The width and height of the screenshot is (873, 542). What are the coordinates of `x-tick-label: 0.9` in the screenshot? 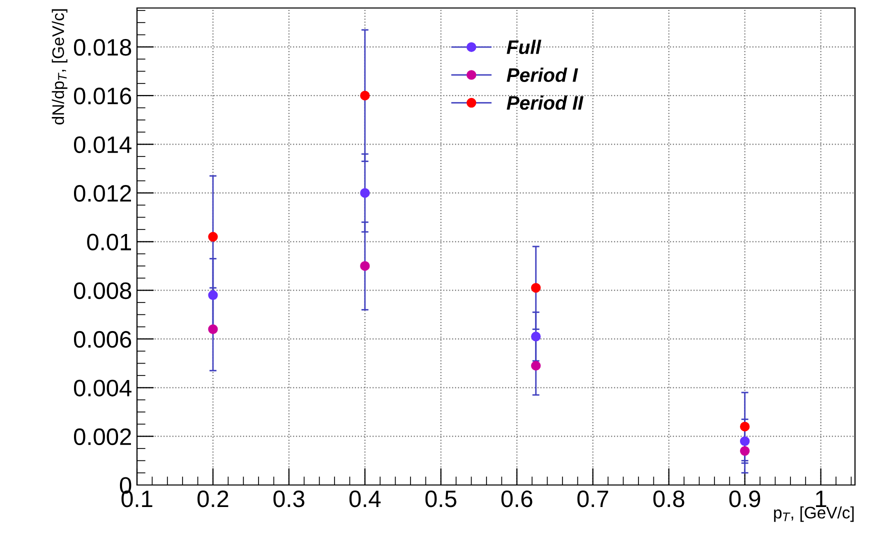 It's located at (744, 499).